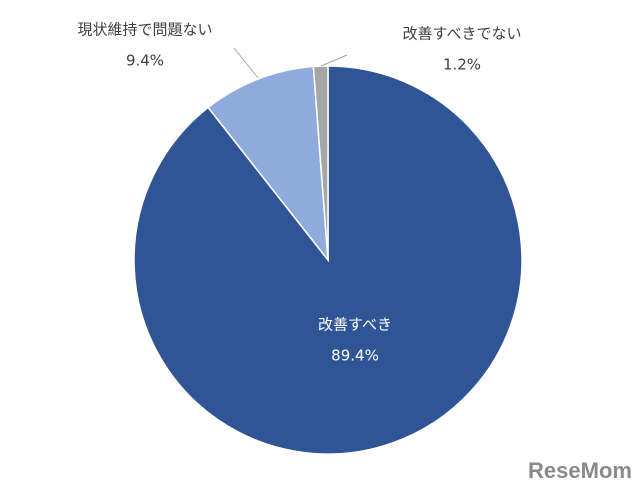  Describe the element at coordinates (462, 34) in the screenshot. I see `slice-label: 改善すべきでない` at that location.